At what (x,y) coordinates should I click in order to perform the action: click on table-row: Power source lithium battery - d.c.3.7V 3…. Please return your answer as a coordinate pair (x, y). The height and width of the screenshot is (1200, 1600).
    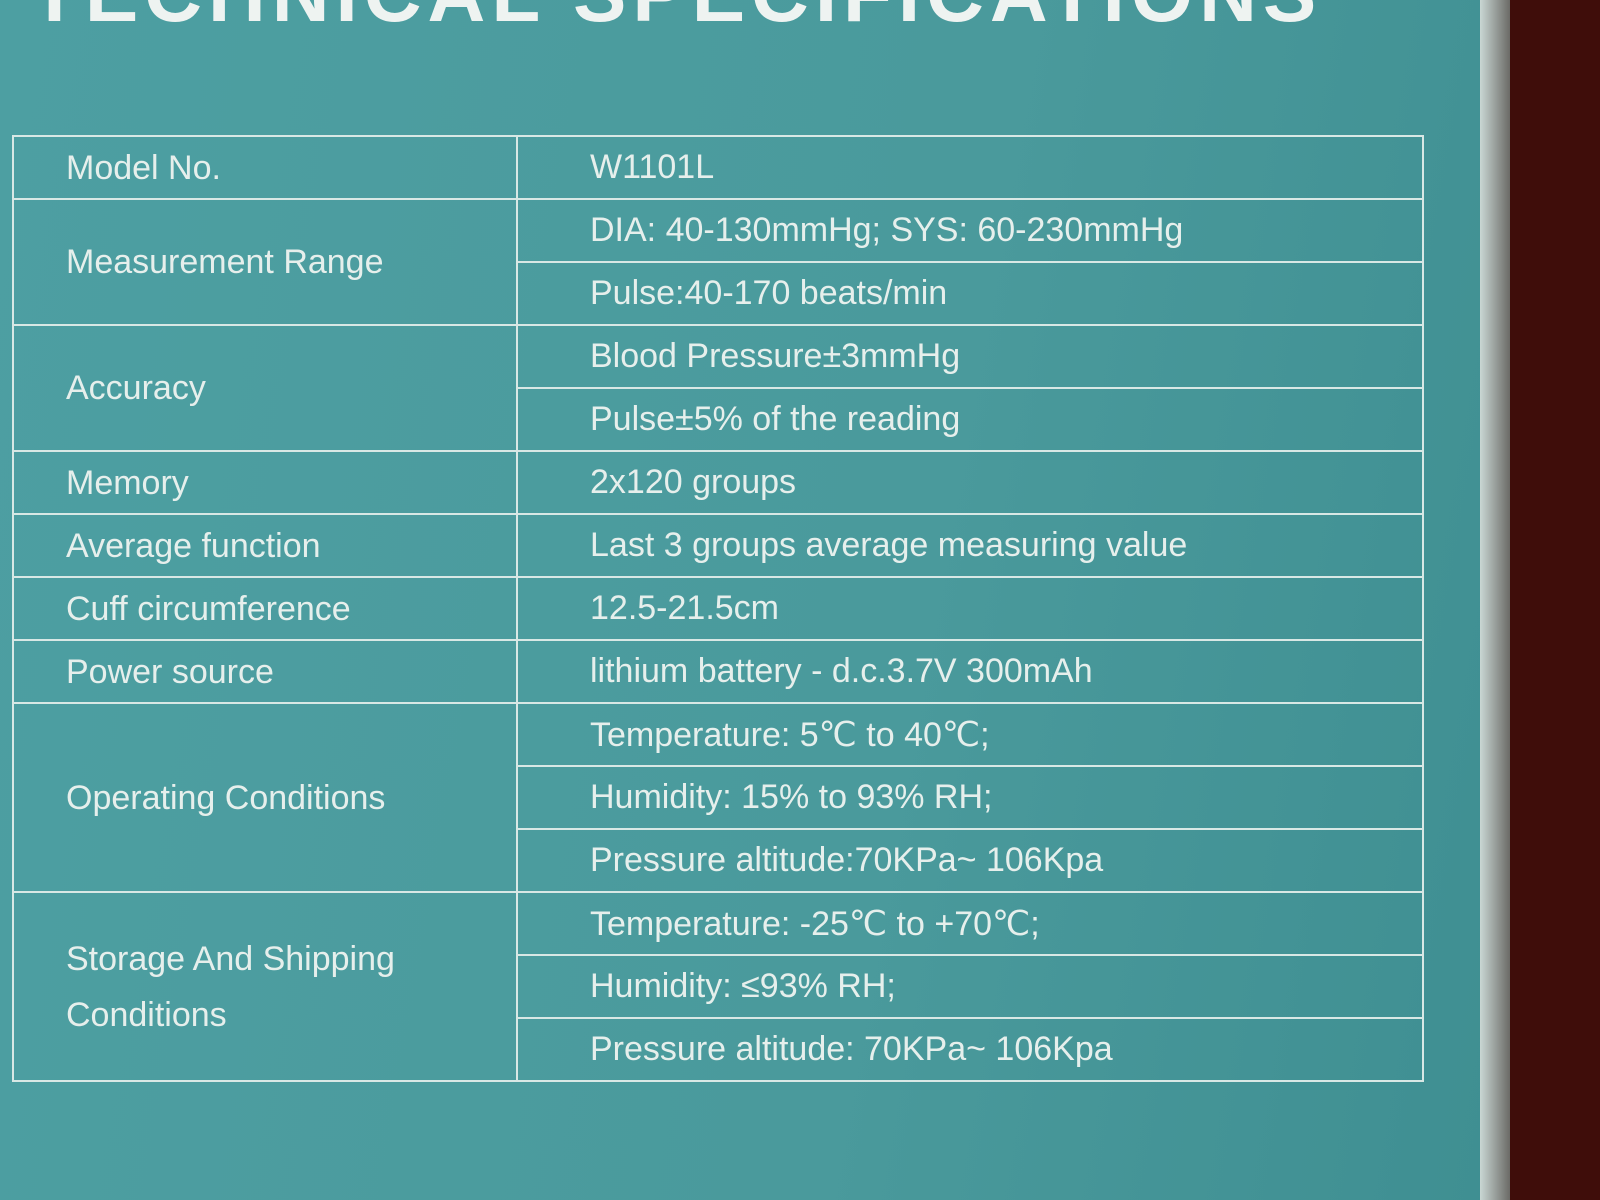
    Looking at the image, I should click on (718, 671).